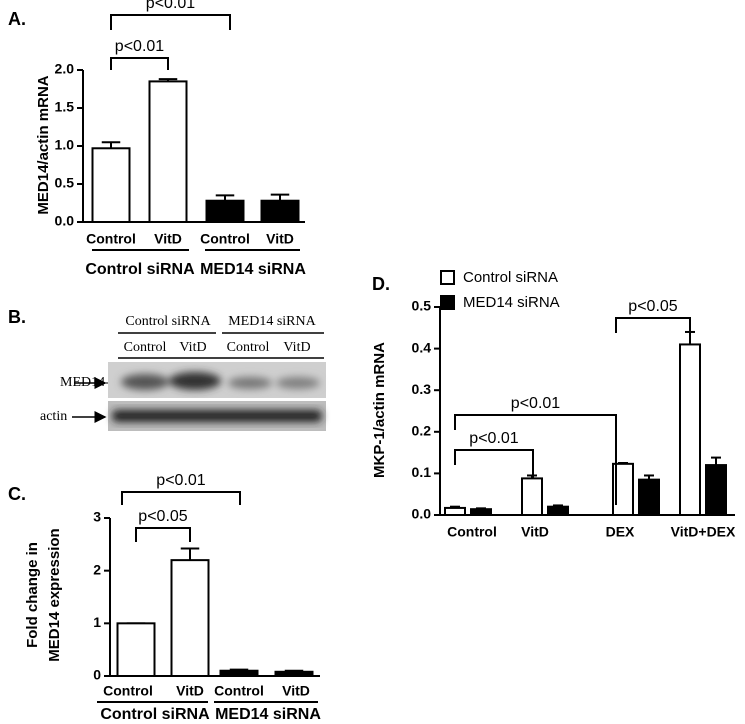  Describe the element at coordinates (422, 472) in the screenshot. I see `y-tick-label: 0.1` at that location.